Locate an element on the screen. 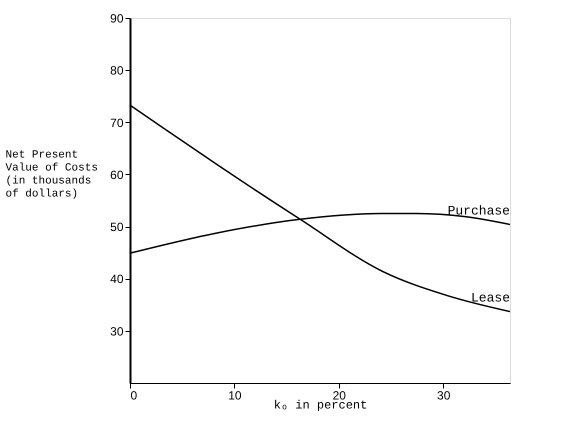  y-tick-label: 70 is located at coordinates (117, 123).